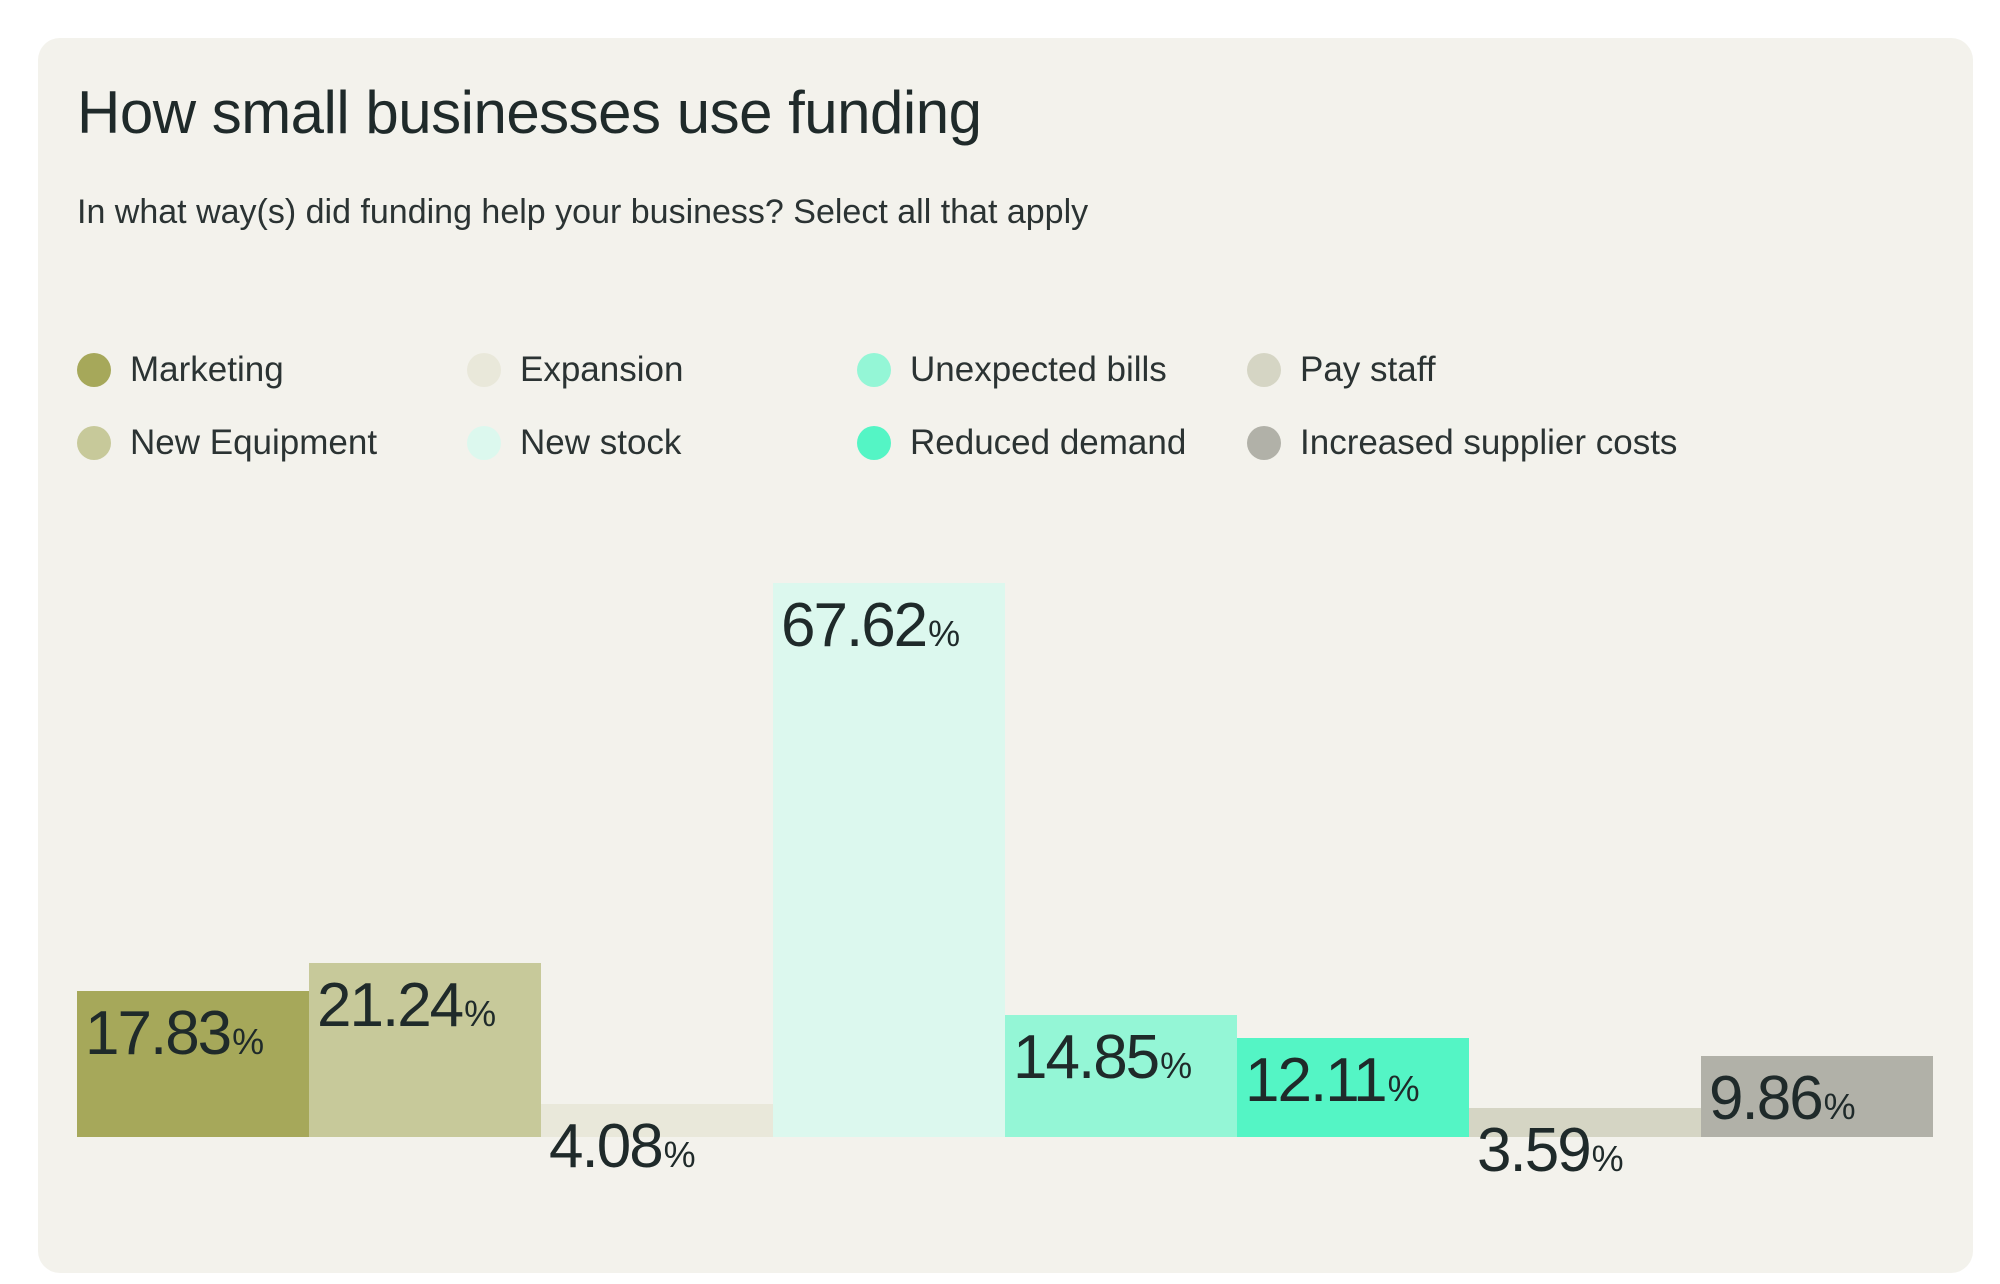  Describe the element at coordinates (254, 442) in the screenshot. I see `legend-label: New Equipment` at that location.